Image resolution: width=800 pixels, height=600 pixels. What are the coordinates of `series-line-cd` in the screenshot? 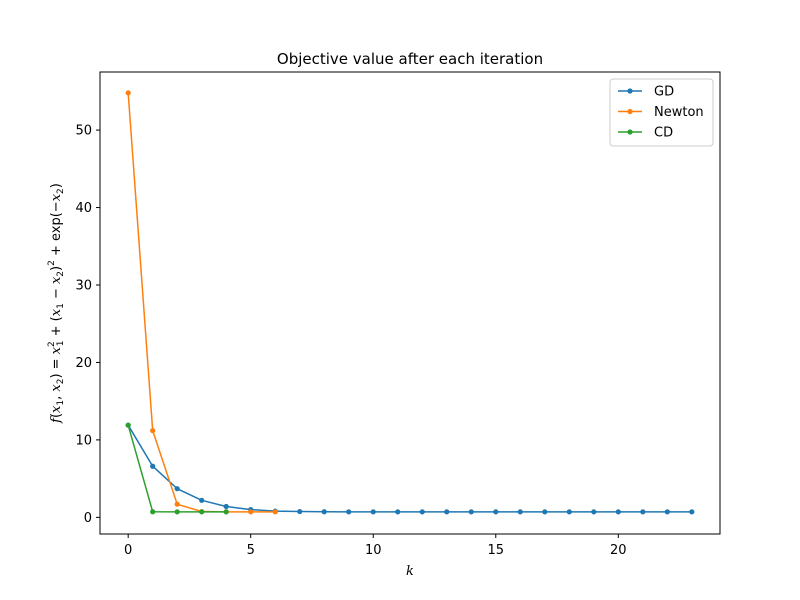 It's located at (177, 468).